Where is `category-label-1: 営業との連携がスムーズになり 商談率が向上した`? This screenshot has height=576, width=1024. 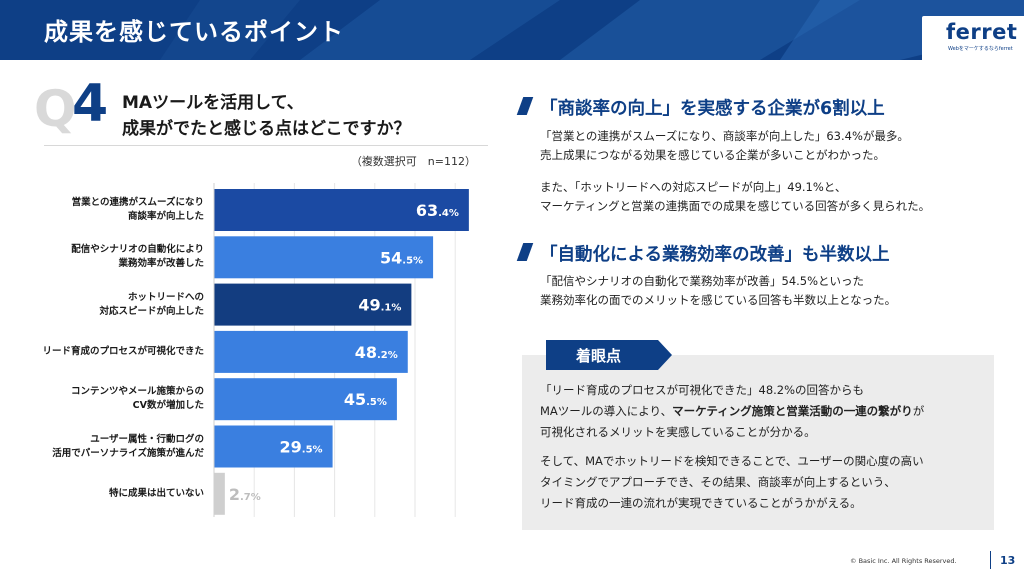 category-label-1: 営業との連携がスムーズになり 商談率が向上した is located at coordinates (137, 209).